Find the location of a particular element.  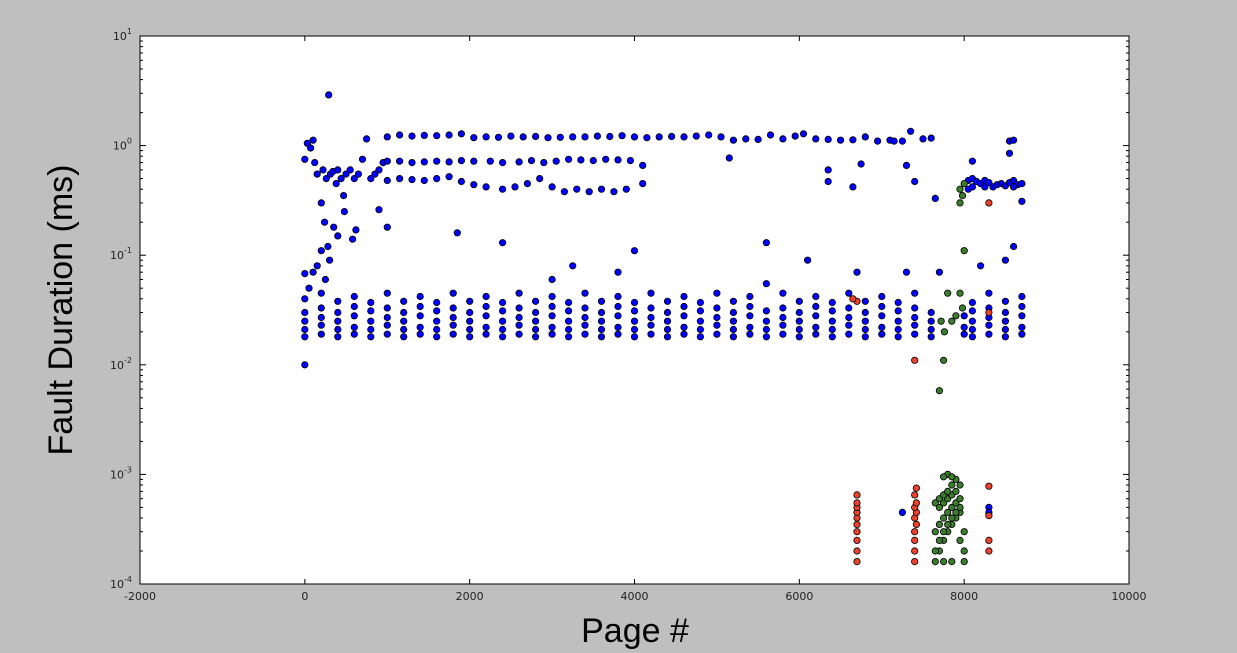

y-tick-exponent: -2 is located at coordinates (128, 360).